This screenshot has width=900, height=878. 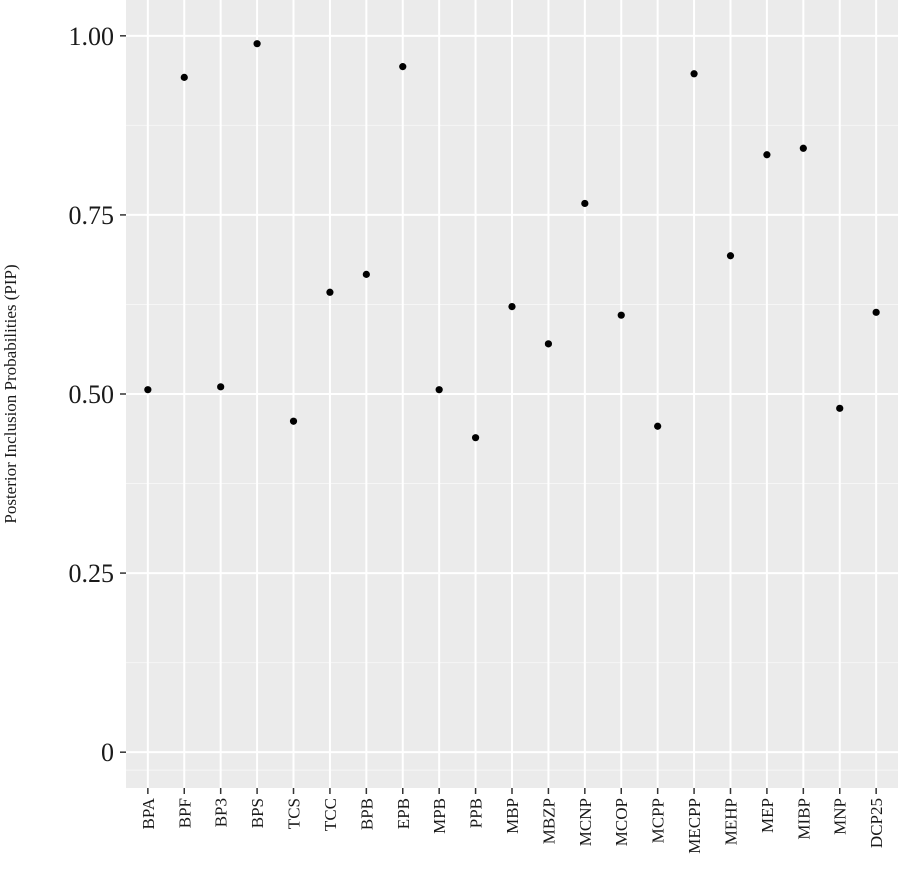 I want to click on data-point-bpb, so click(x=366, y=274).